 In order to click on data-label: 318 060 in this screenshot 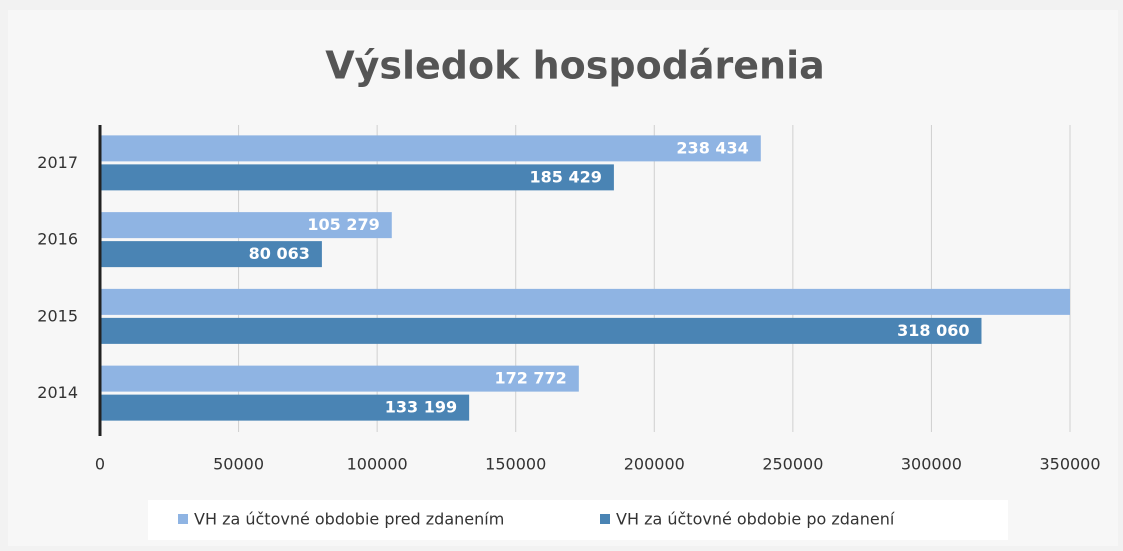, I will do `click(933, 330)`.